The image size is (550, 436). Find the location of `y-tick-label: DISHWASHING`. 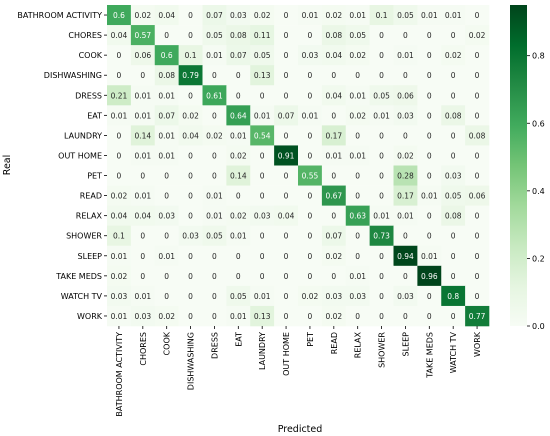

y-tick-label: DISHWASHING is located at coordinates (73, 75).